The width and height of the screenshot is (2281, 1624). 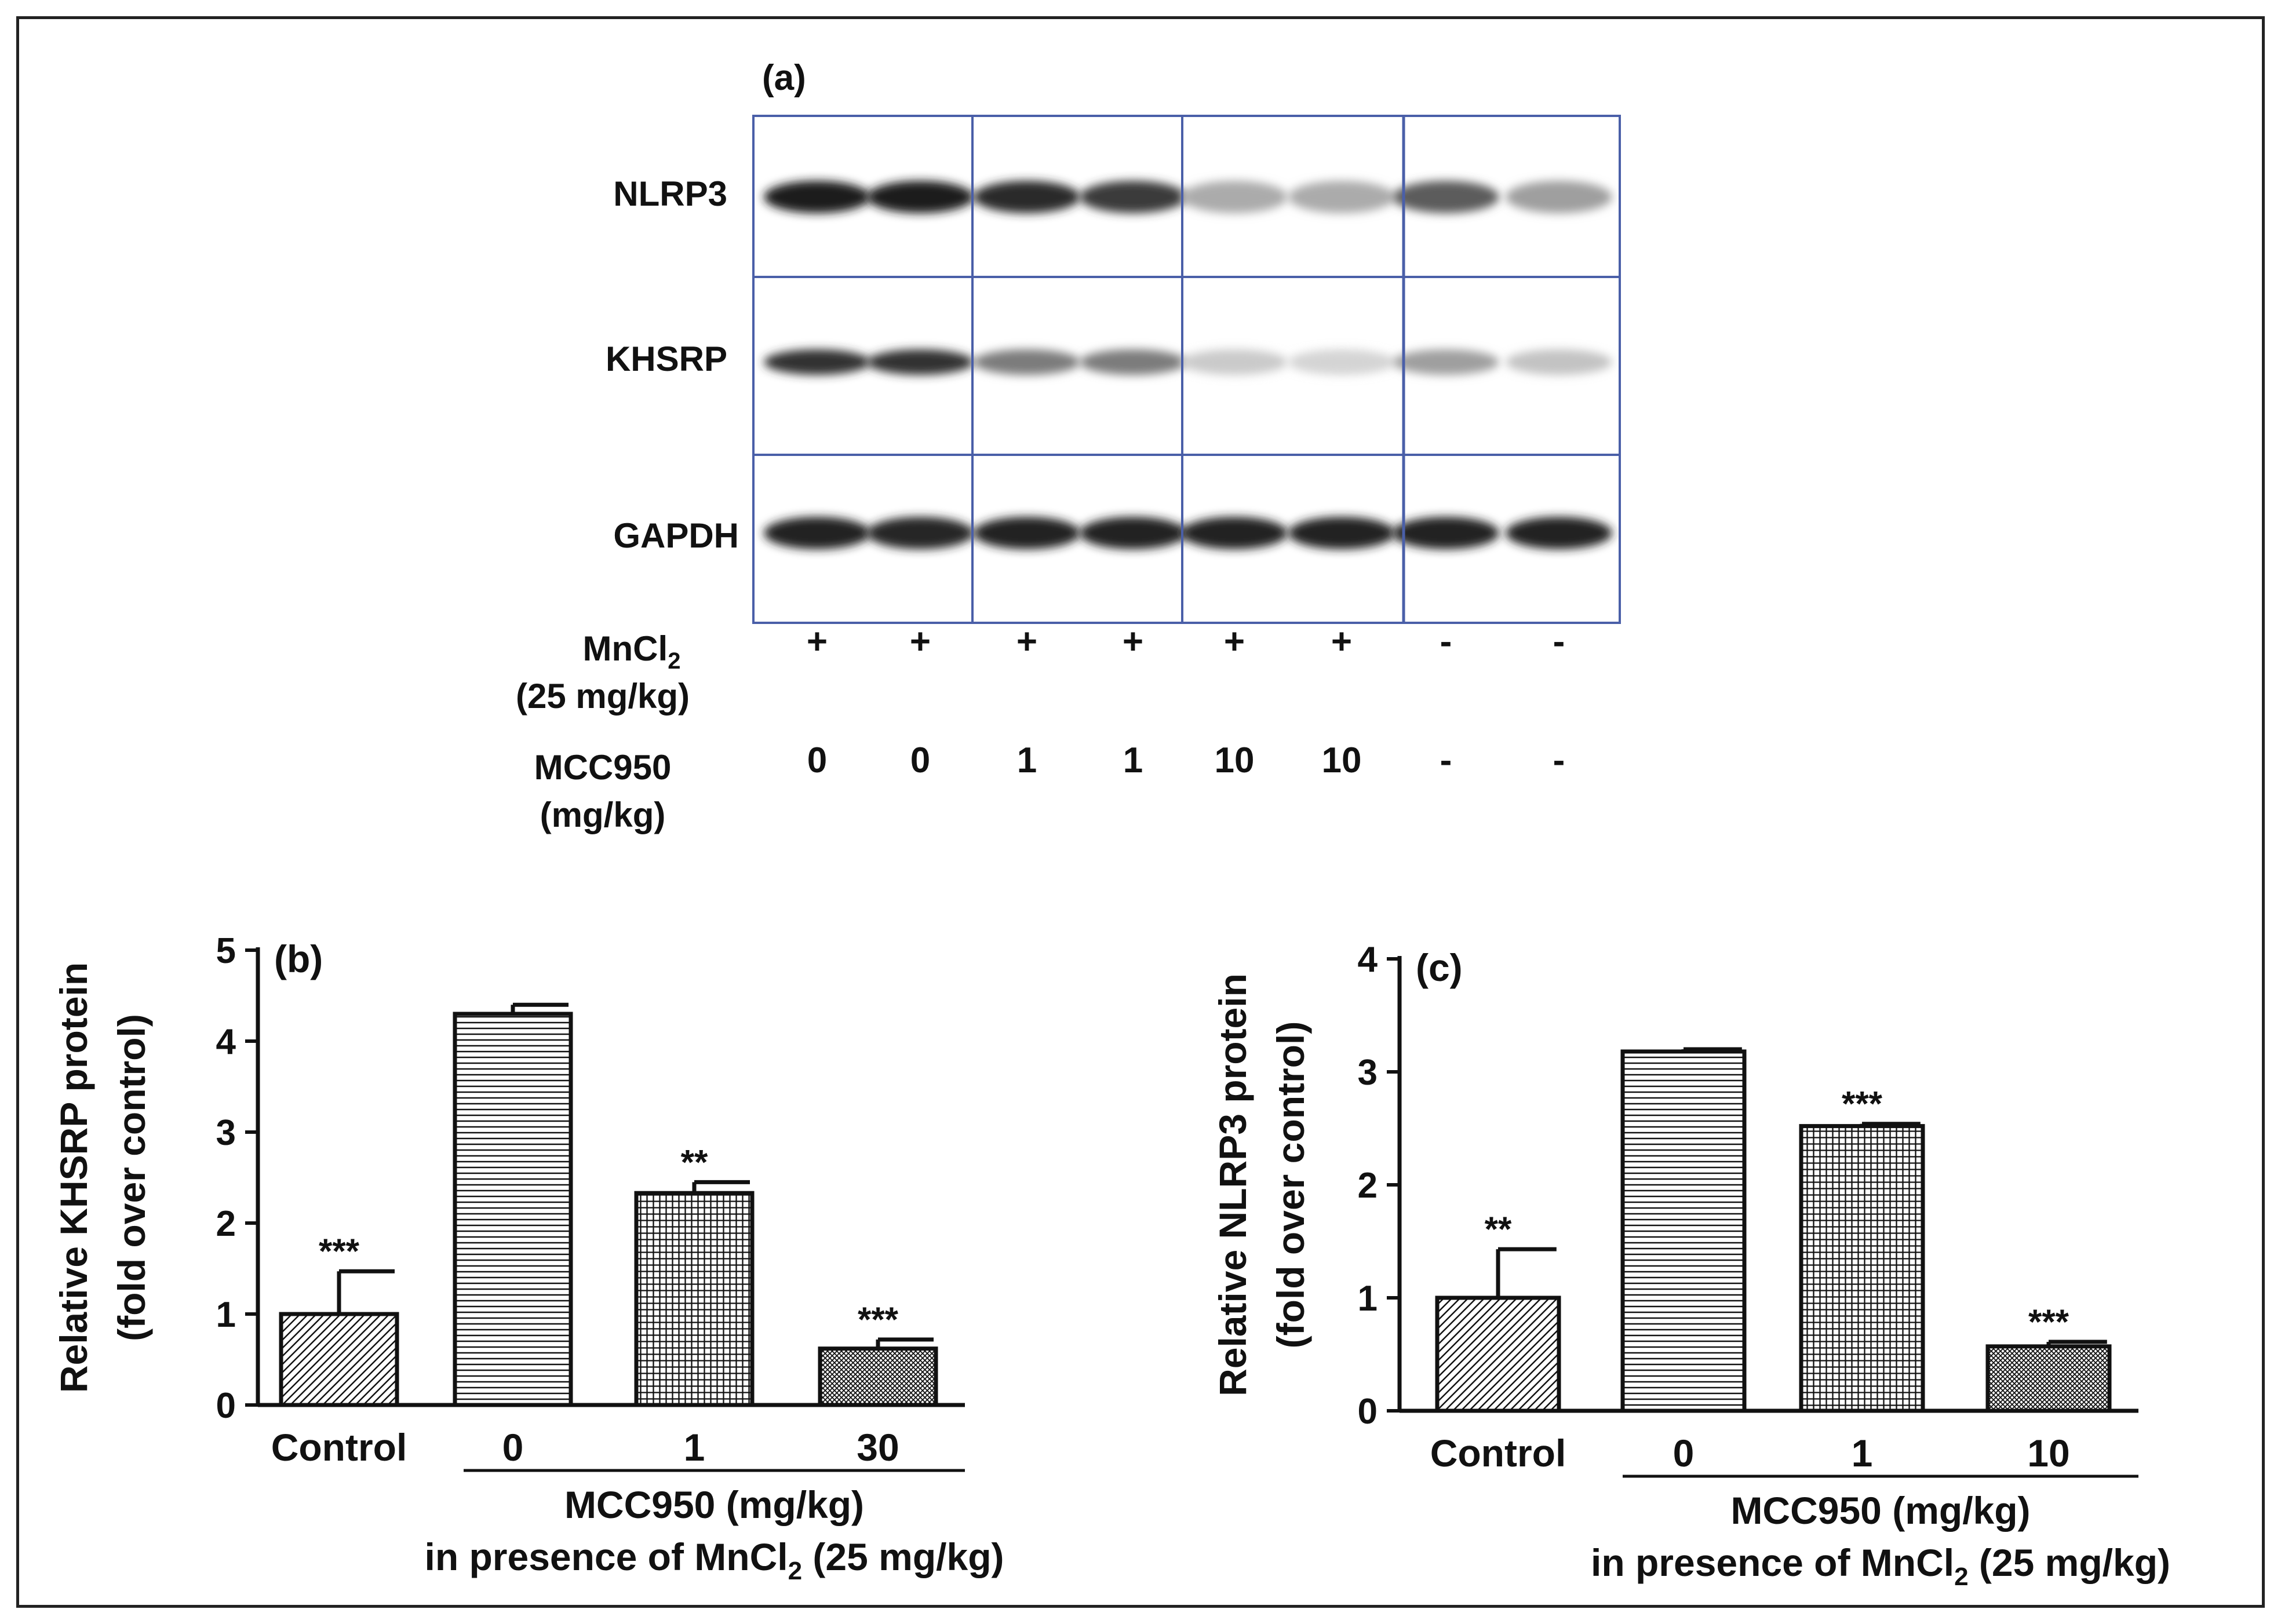 What do you see at coordinates (1235, 760) in the screenshot?
I see `treatment-mcc950-lane-5: 10` at bounding box center [1235, 760].